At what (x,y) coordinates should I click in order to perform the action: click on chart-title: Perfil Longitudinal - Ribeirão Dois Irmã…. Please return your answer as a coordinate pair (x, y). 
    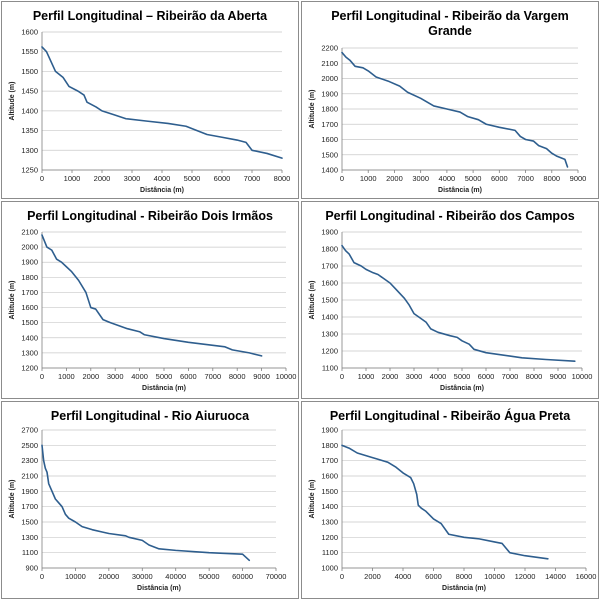
    Looking at the image, I should click on (150, 216).